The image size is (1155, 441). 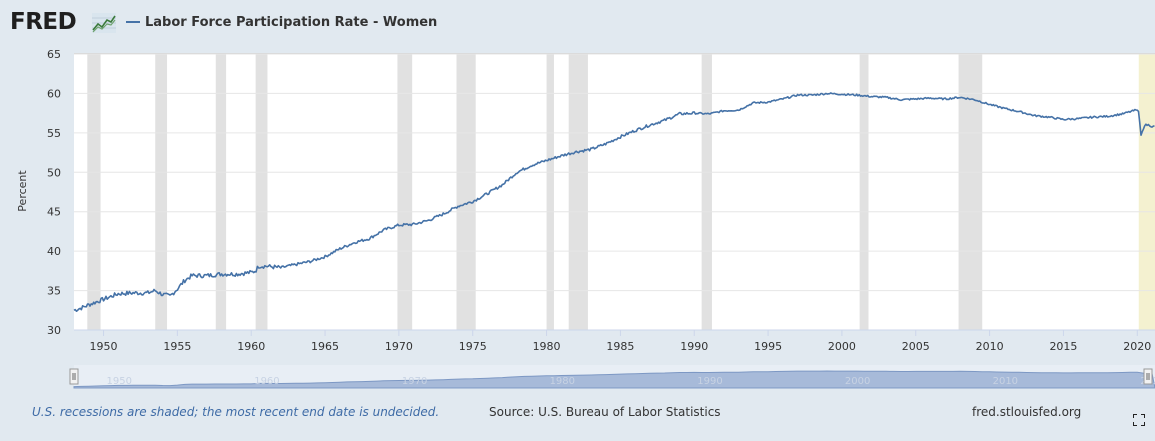 I want to click on x-tick-label: 1980, so click(x=547, y=346).